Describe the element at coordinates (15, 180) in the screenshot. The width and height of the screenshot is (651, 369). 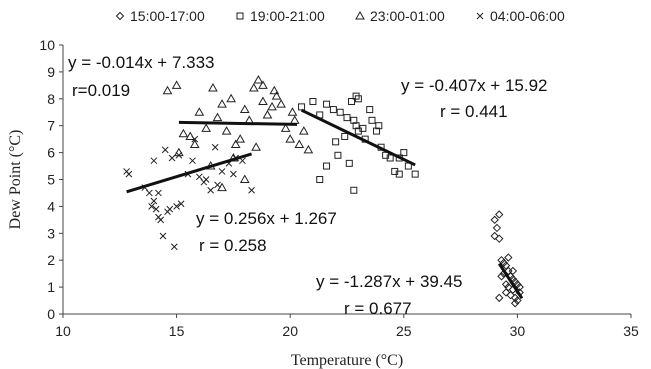
I see `y-axis-title: Dew Point (°C)` at that location.